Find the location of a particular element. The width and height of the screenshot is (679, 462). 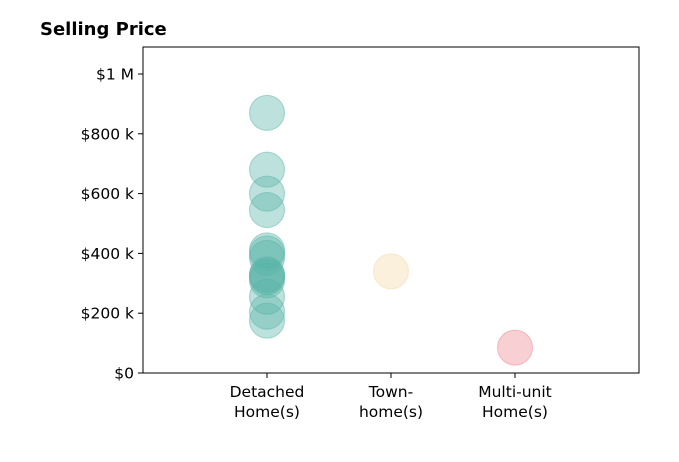

y-axis: $0 $200 k $400 k $600 k $800 k $1 M is located at coordinates (112, 224).